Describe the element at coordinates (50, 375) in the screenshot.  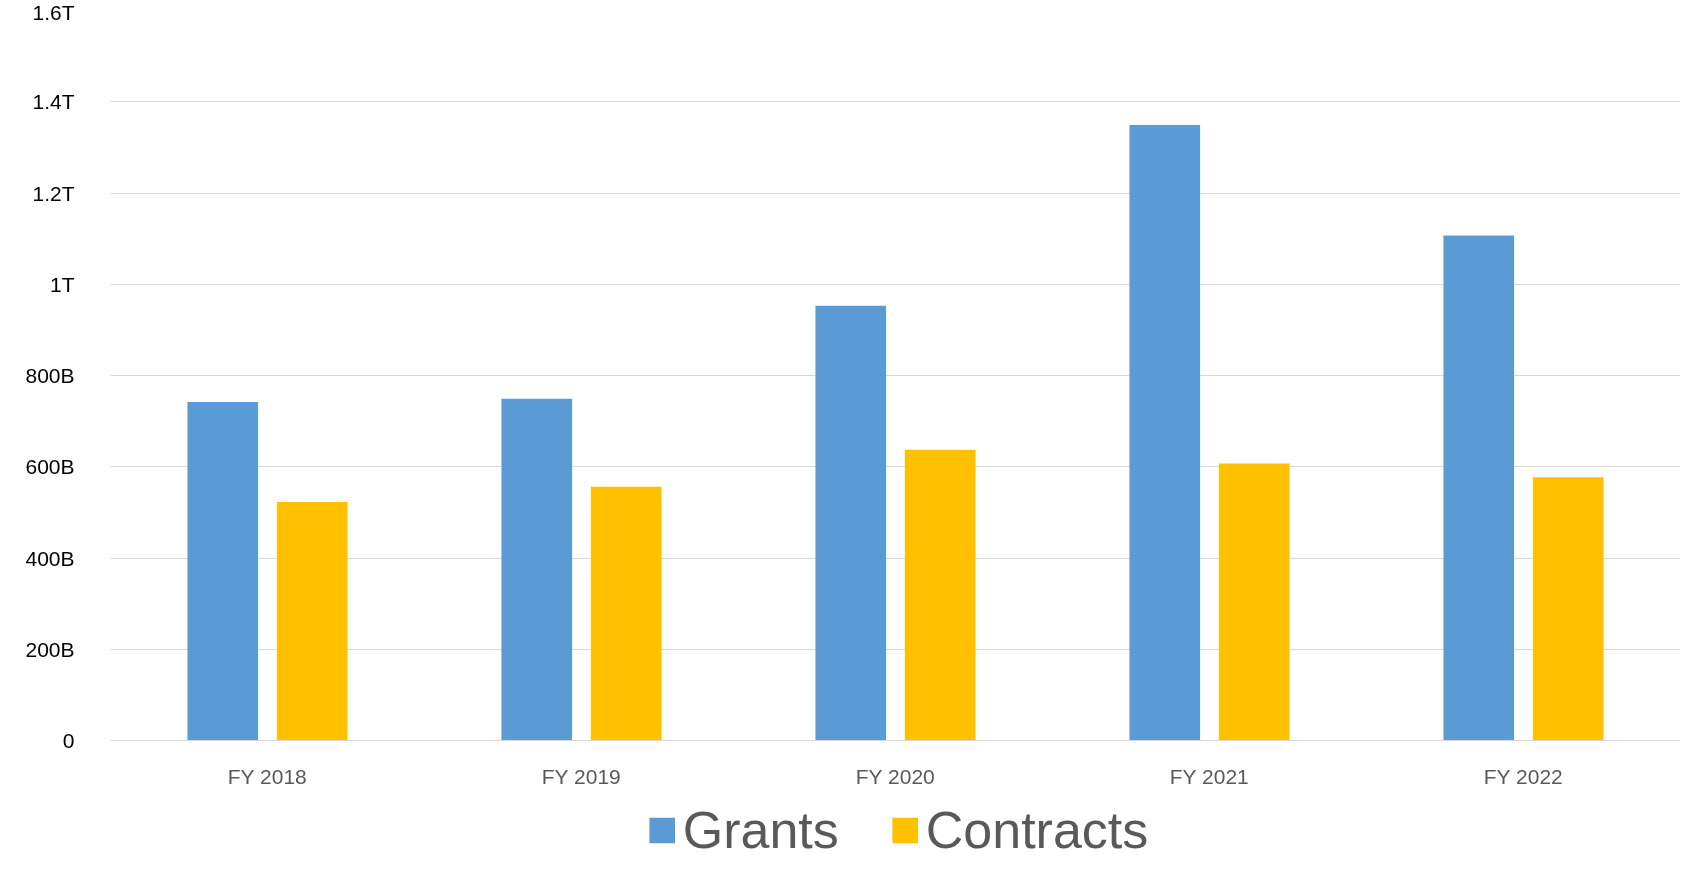
I see `y-tick-label: 800B` at that location.